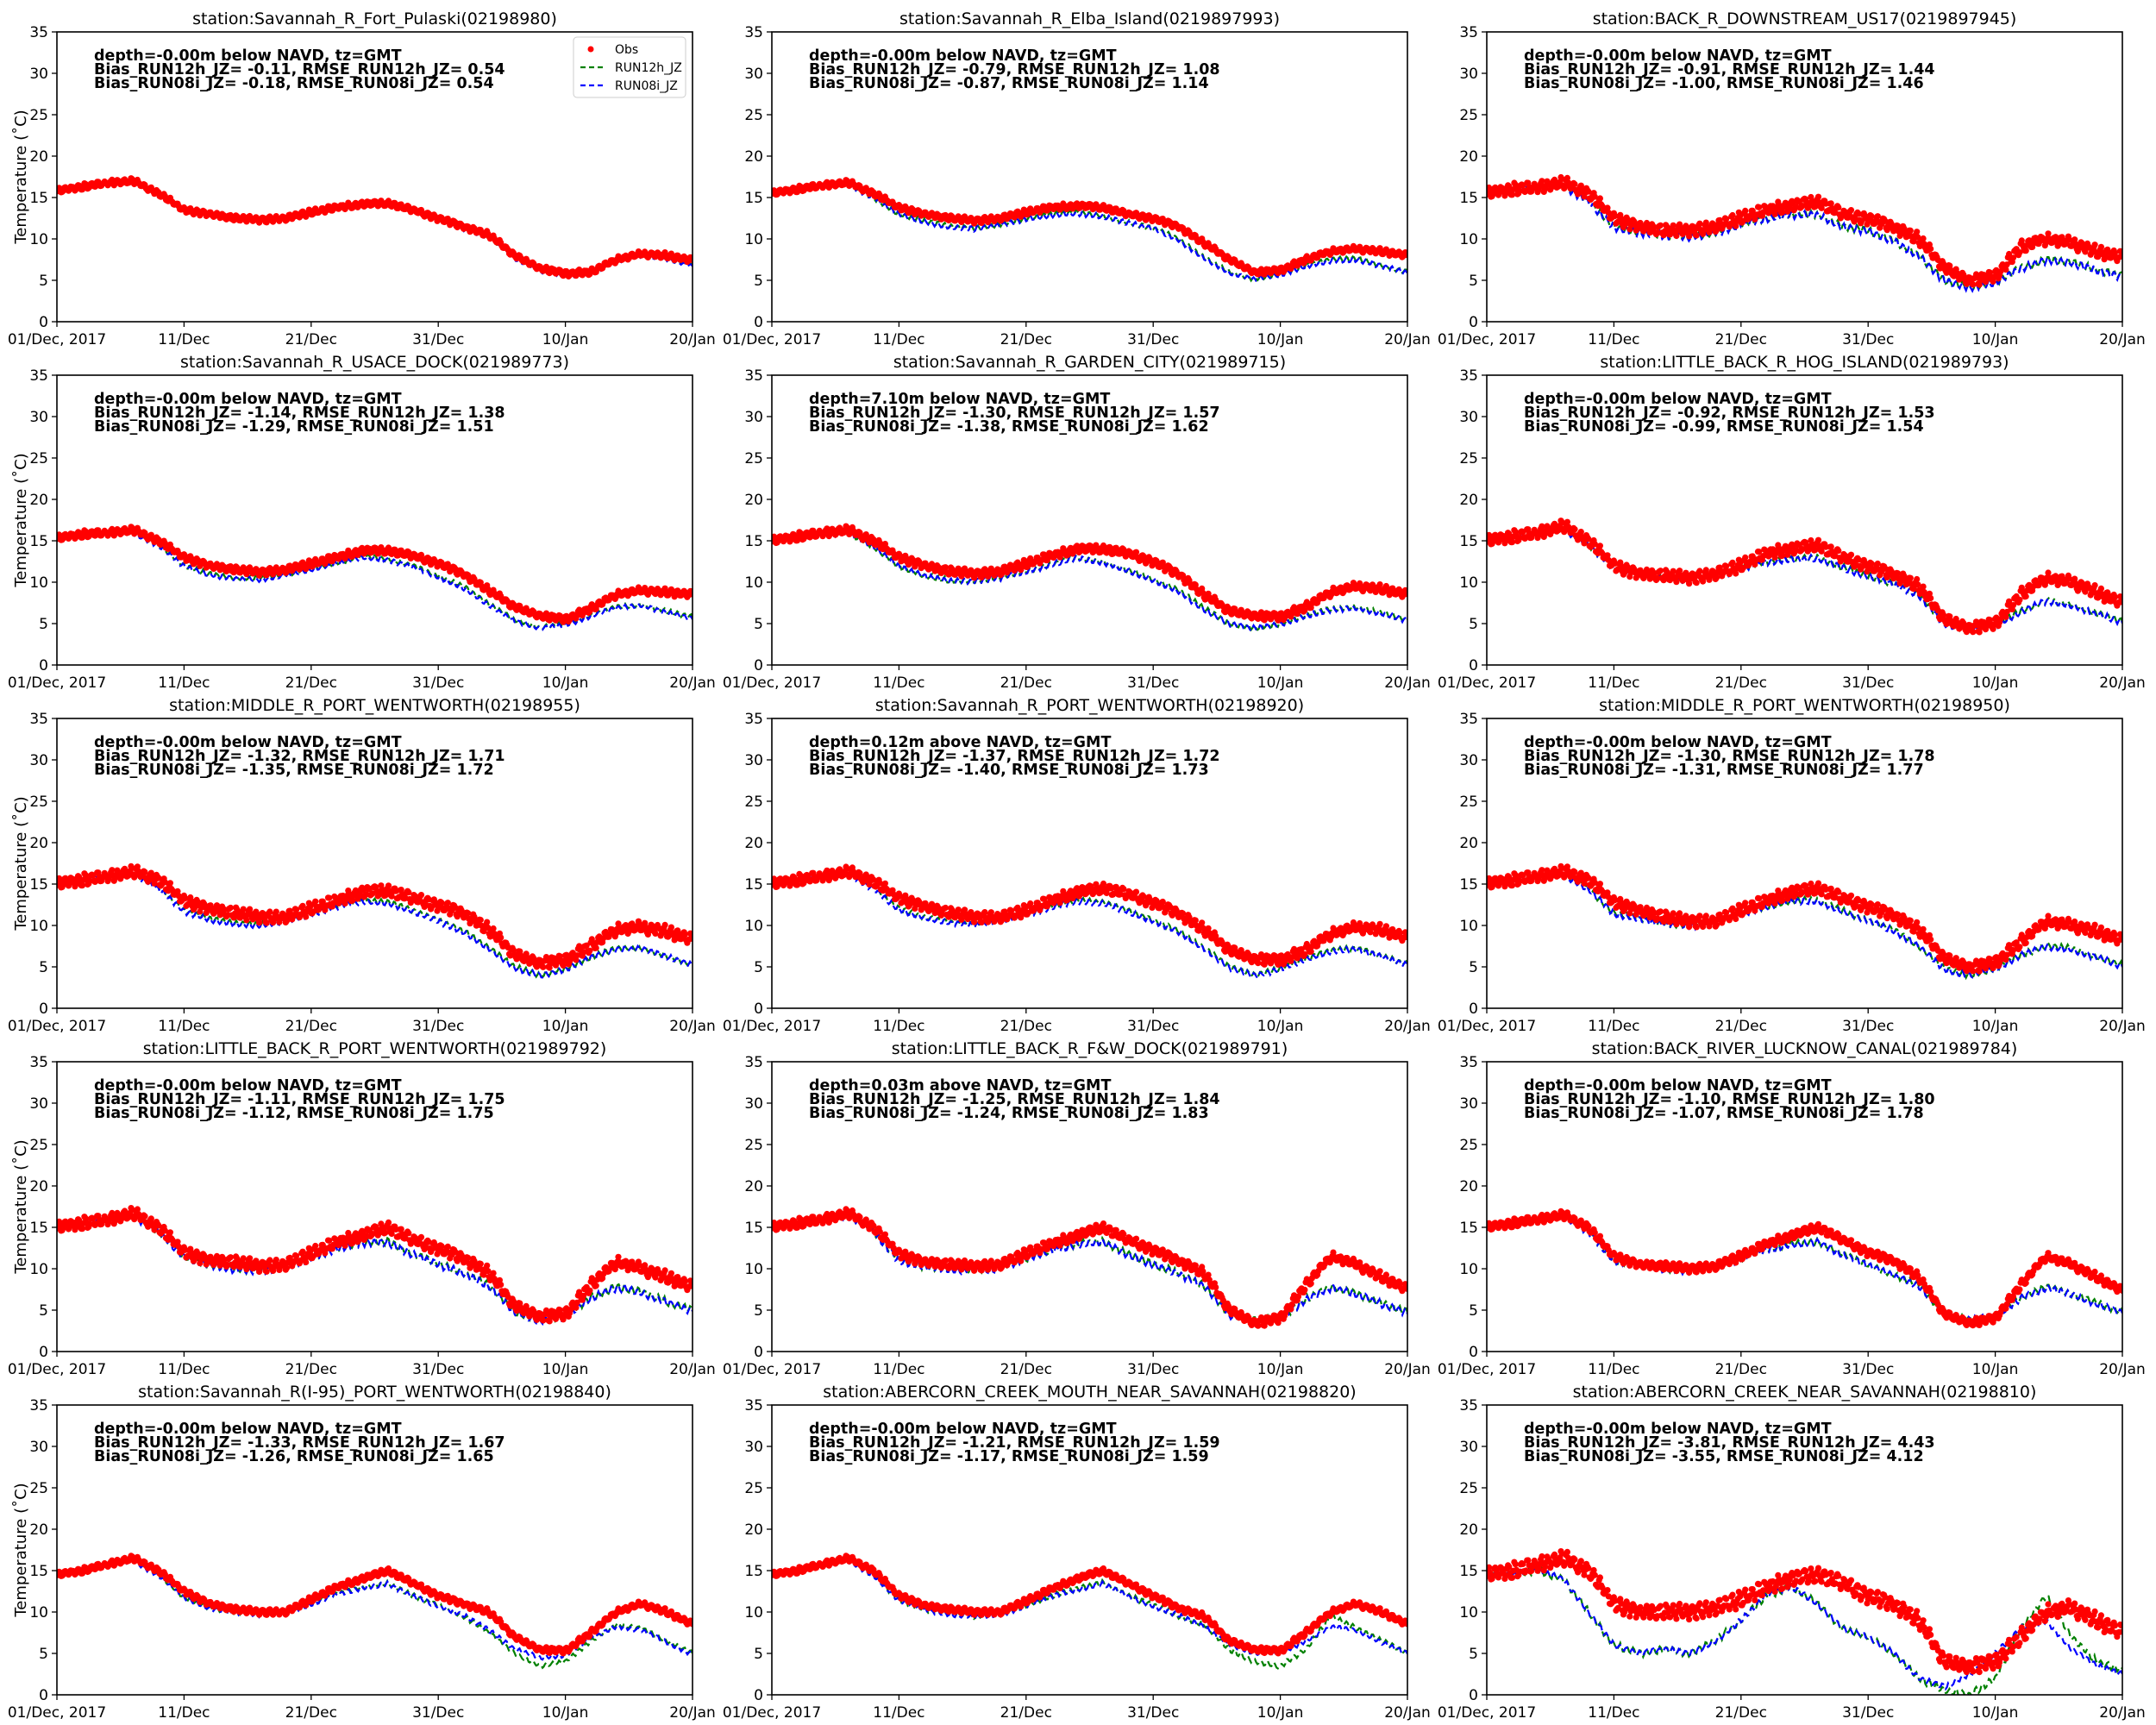 Image resolution: width=2156 pixels, height=1725 pixels. I want to click on x-tick-label: 11/Dec, so click(184, 340).